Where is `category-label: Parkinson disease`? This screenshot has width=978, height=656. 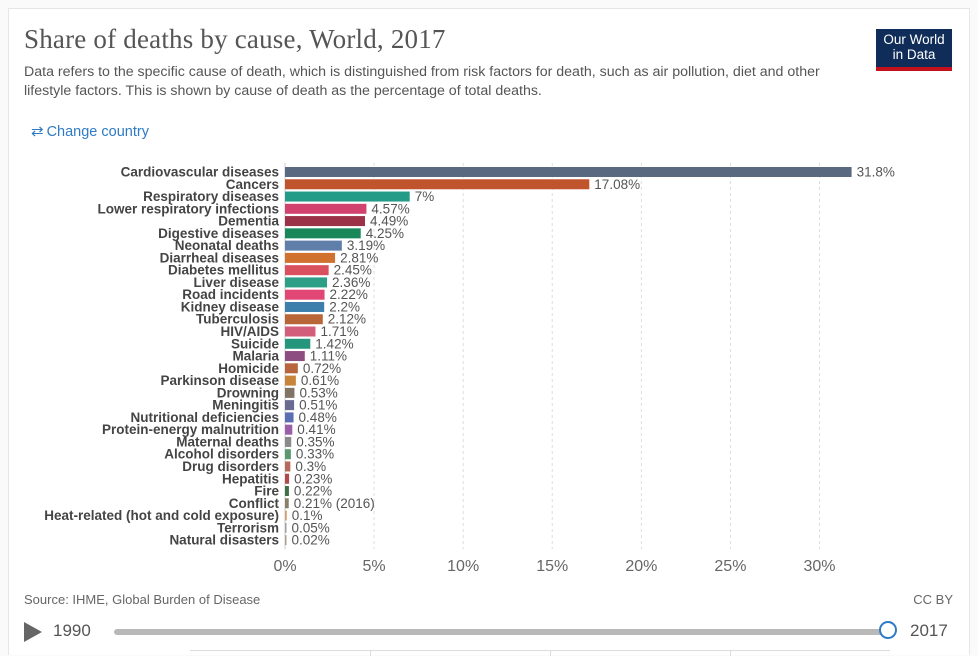 category-label: Parkinson disease is located at coordinates (219, 380).